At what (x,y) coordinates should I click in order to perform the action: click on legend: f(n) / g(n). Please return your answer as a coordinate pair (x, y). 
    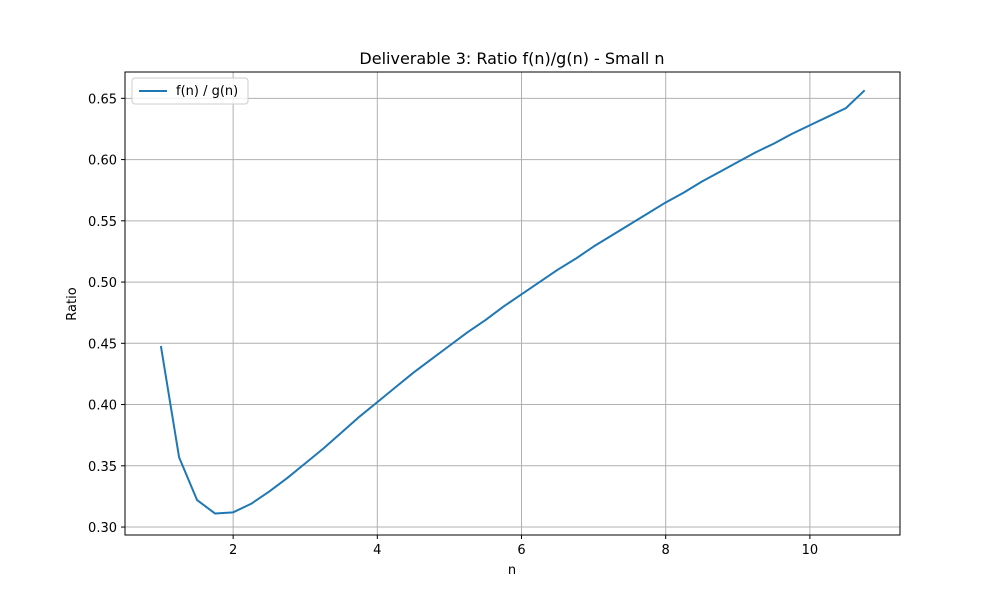
    Looking at the image, I should click on (190, 91).